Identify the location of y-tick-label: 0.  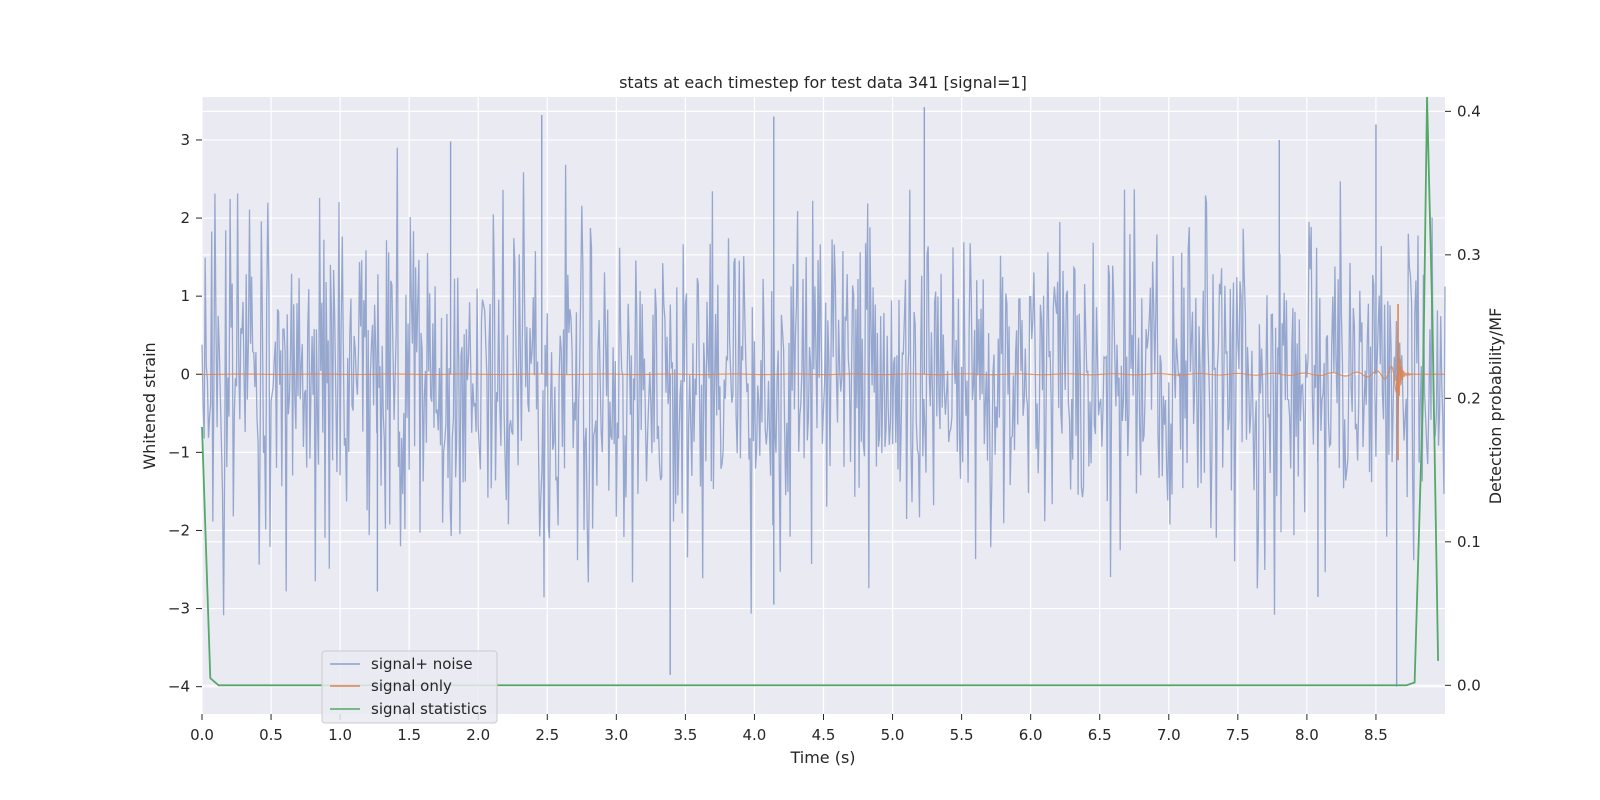
(185, 374).